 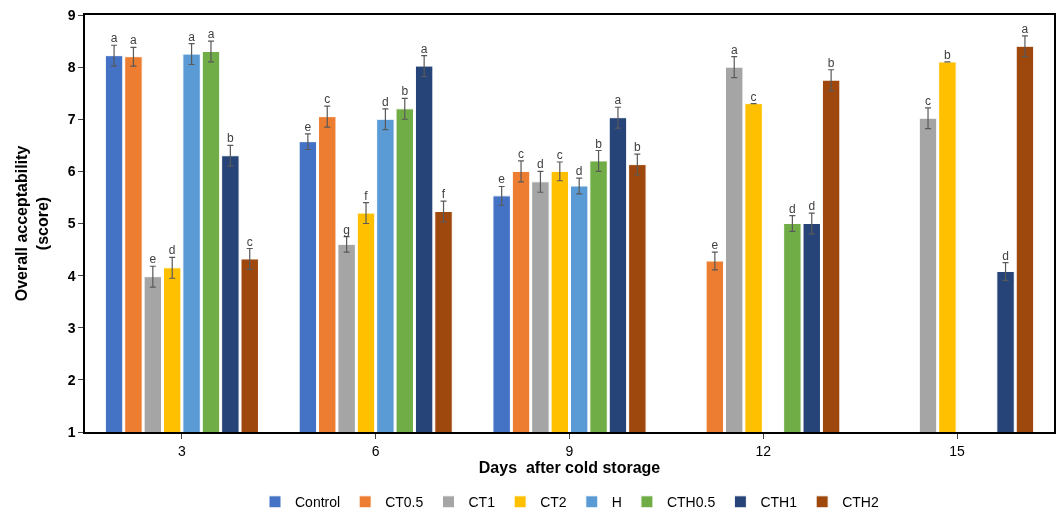 I want to click on legend-label: Control, so click(x=318, y=502).